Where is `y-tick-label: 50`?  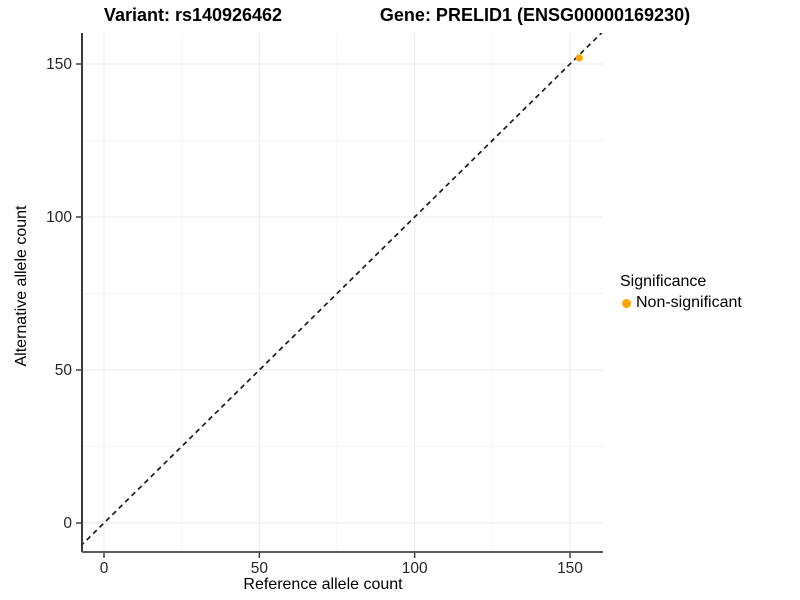
y-tick-label: 50 is located at coordinates (64, 370).